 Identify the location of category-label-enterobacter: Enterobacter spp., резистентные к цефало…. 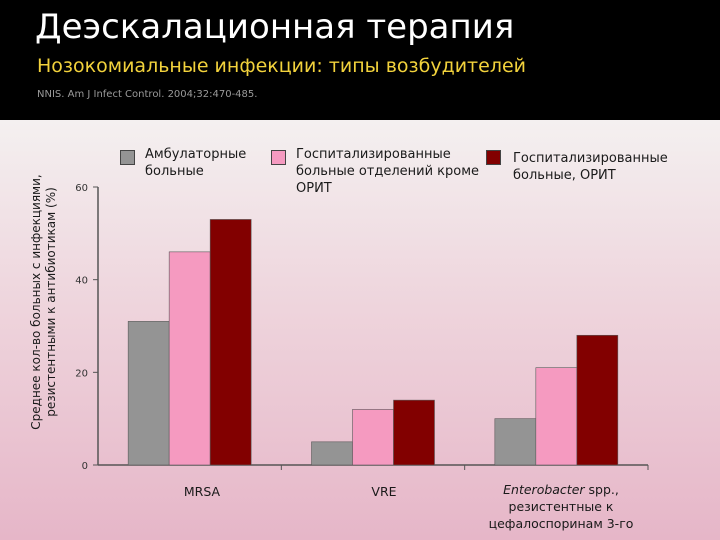
(561, 506).